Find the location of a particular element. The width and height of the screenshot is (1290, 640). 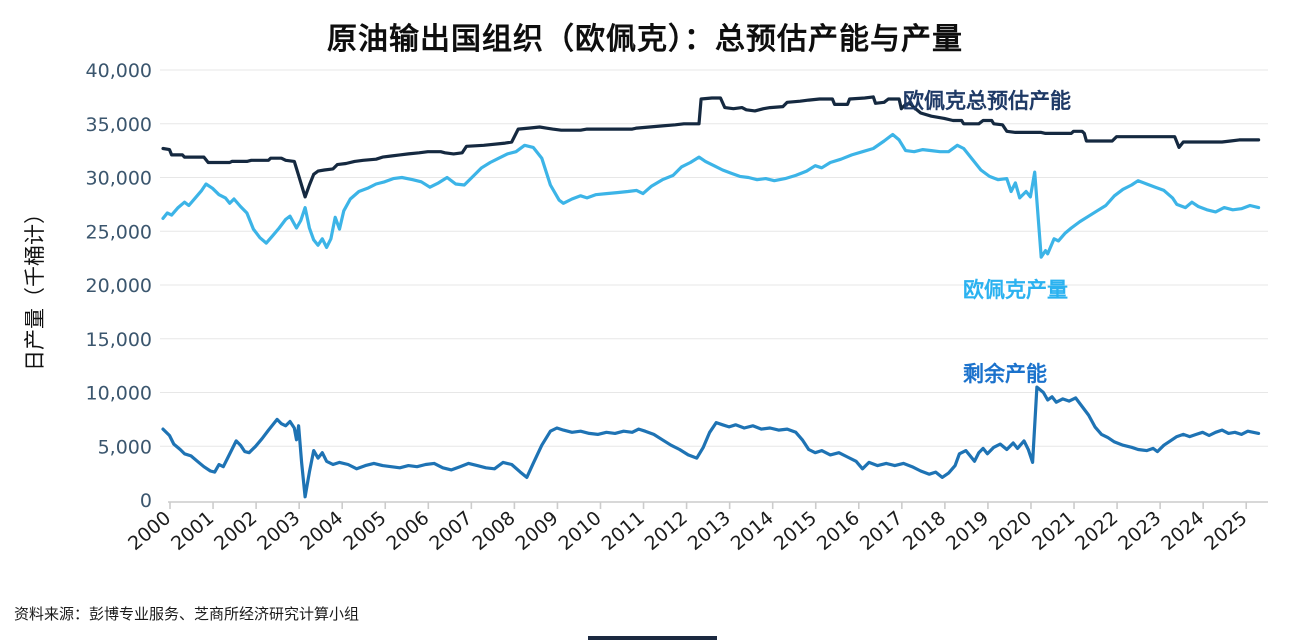

x-tick-label: 2023 is located at coordinates (1139, 531).